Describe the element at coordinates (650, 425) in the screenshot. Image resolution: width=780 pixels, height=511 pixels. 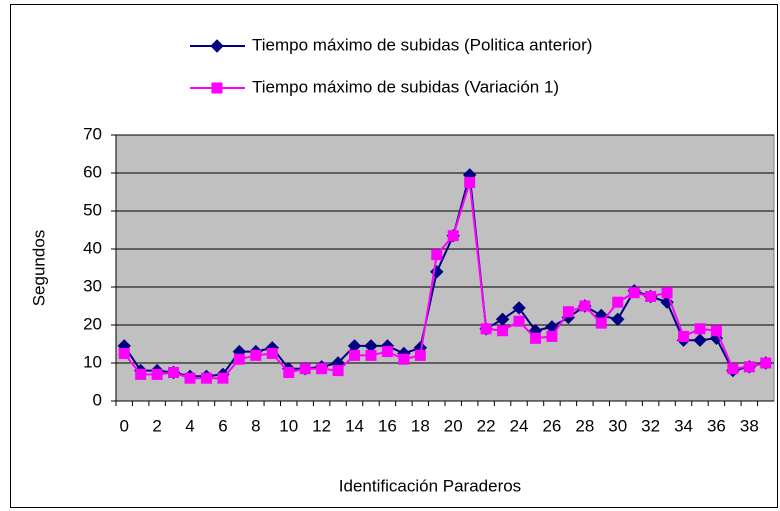
I see `x-tick-label: 32` at that location.